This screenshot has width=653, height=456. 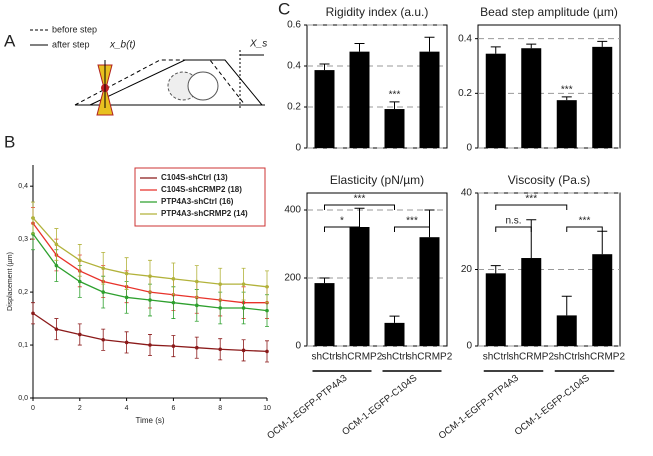 I want to click on diagram: before step after step x_b(t) X_s, so click(x=148, y=70).